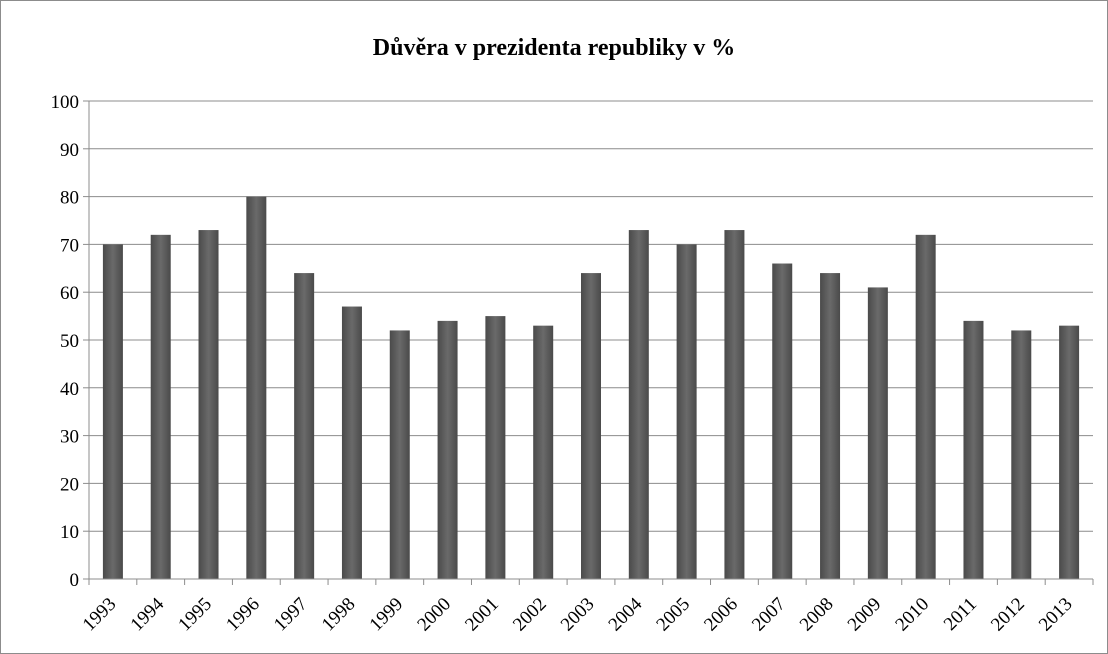 The image size is (1108, 654). What do you see at coordinates (69, 389) in the screenshot?
I see `y-tick-label: 40` at bounding box center [69, 389].